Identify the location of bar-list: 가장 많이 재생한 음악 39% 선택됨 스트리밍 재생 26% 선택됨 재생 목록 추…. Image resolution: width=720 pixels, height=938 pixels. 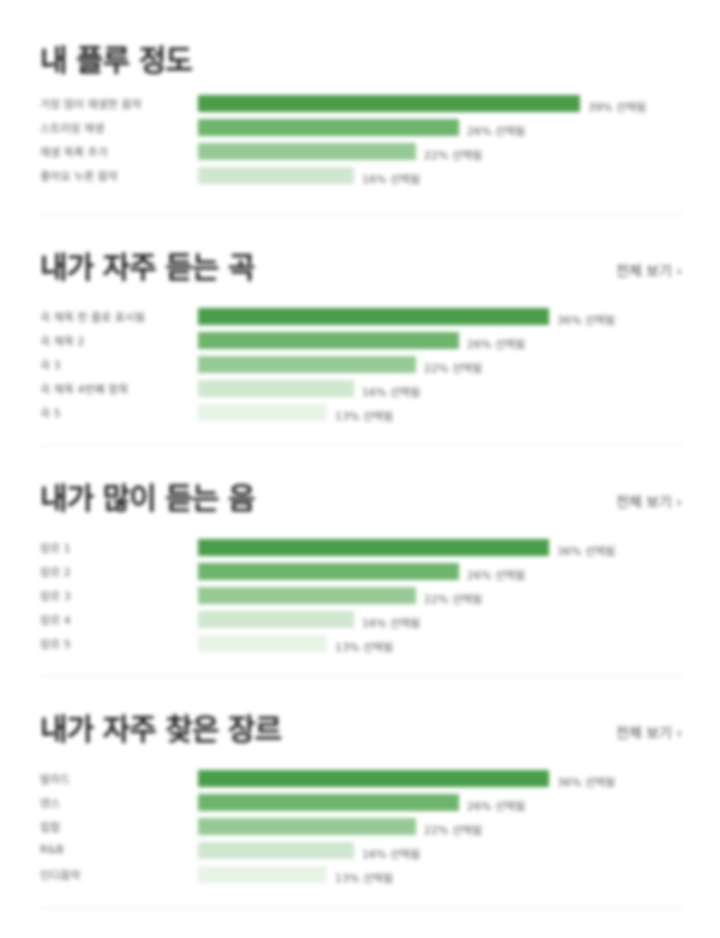
(361, 134).